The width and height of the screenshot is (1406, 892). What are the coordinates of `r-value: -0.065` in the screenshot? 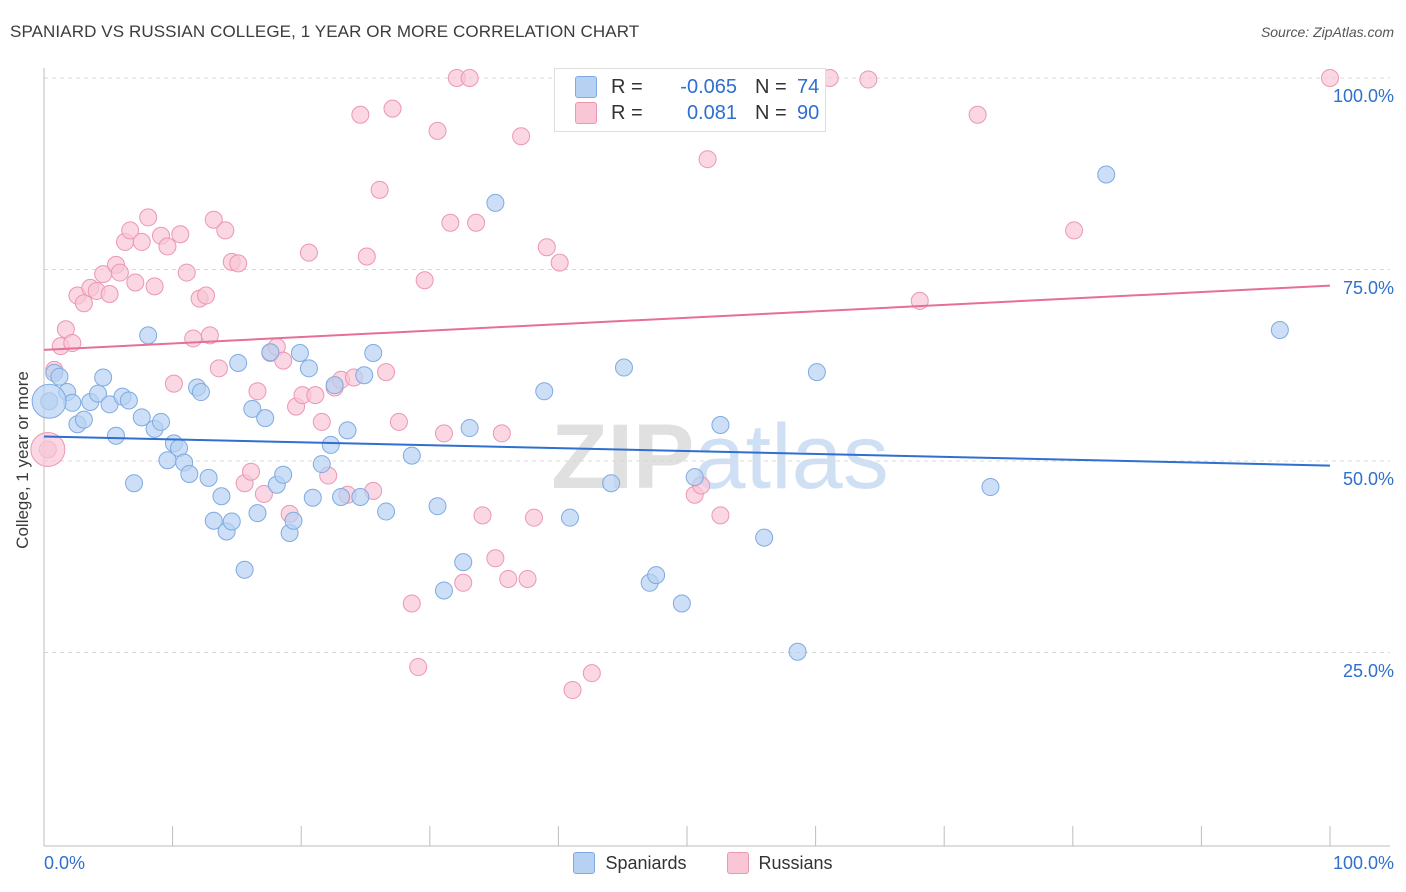 It's located at (708, 86).